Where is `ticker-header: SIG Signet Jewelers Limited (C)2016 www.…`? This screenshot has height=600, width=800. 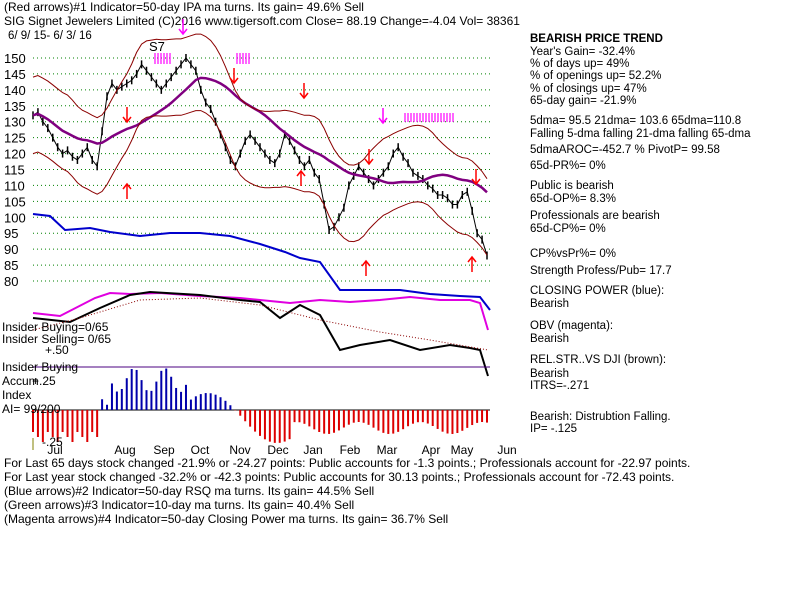 ticker-header: SIG Signet Jewelers Limited (C)2016 www.… is located at coordinates (262, 21).